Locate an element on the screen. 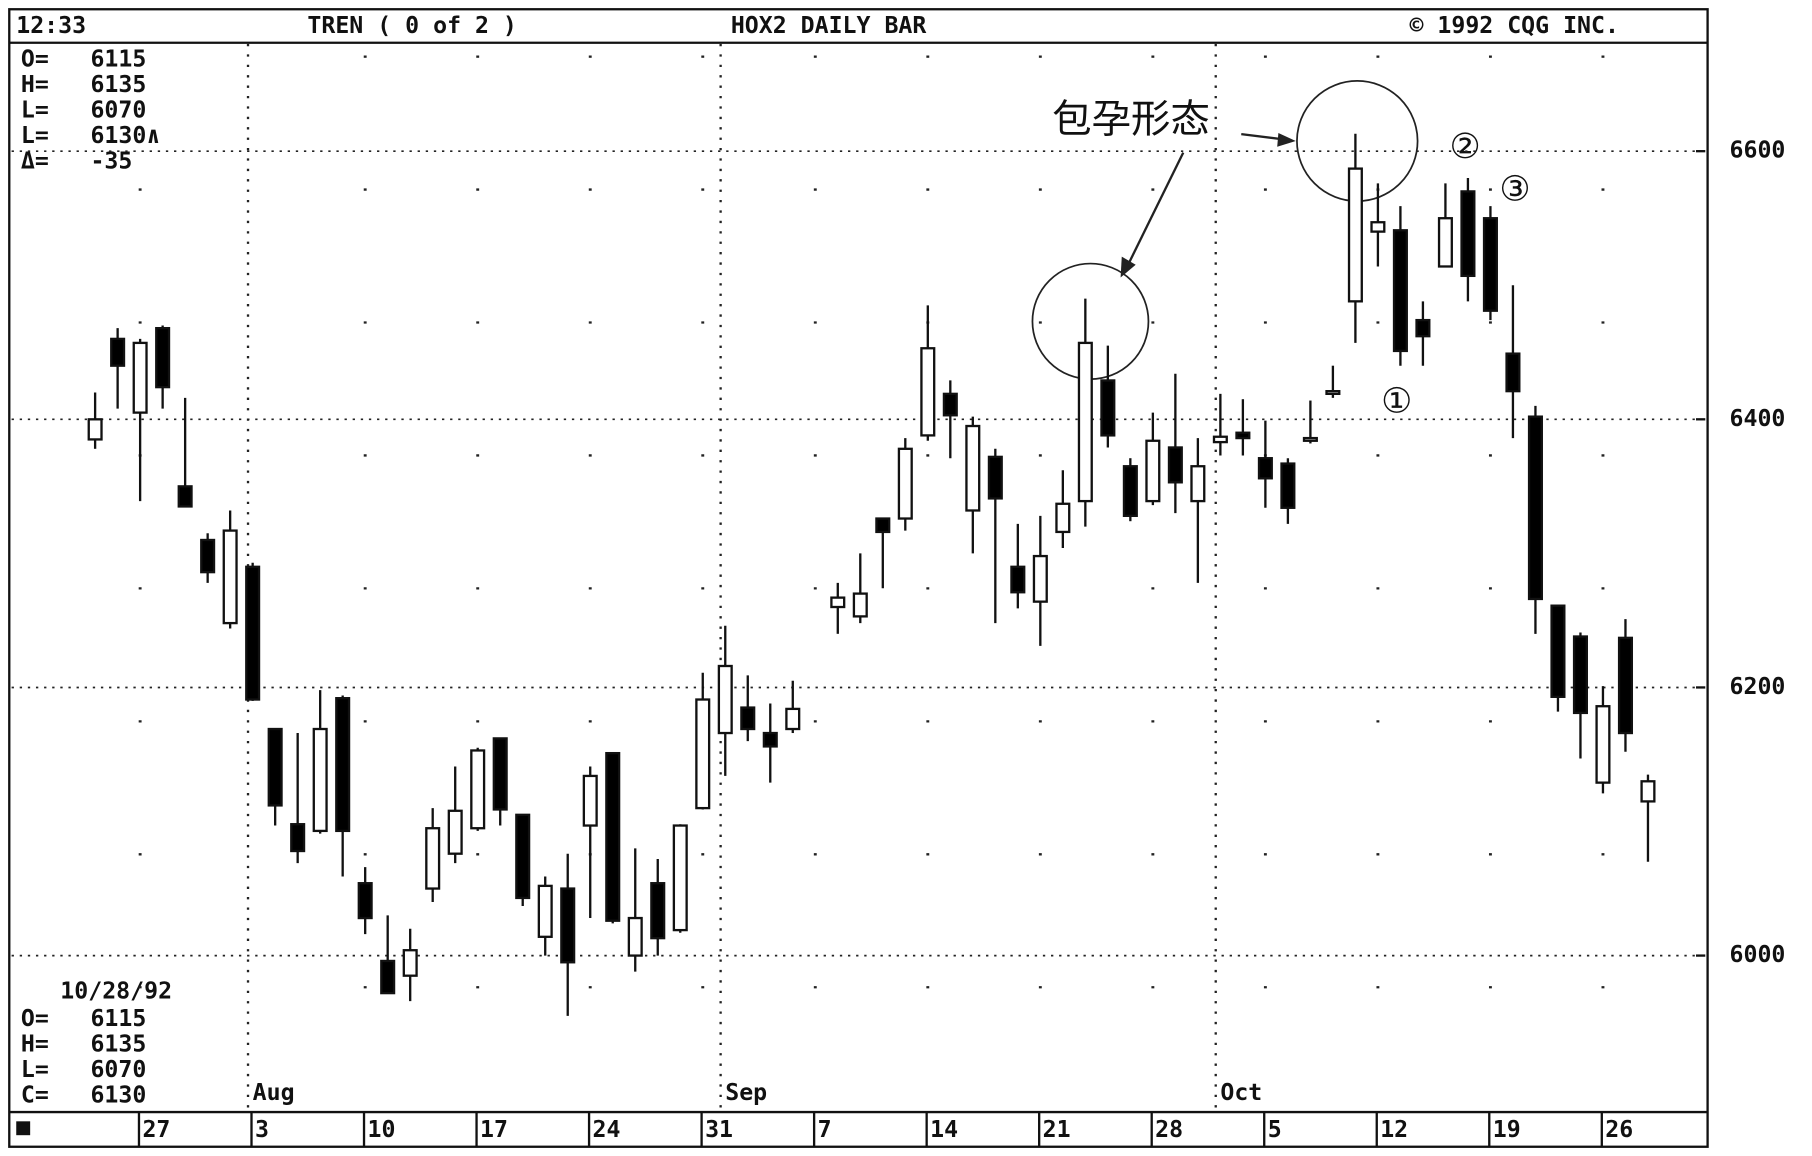 This screenshot has width=1812, height=1156. x-tick-label: 17 is located at coordinates (494, 1130).